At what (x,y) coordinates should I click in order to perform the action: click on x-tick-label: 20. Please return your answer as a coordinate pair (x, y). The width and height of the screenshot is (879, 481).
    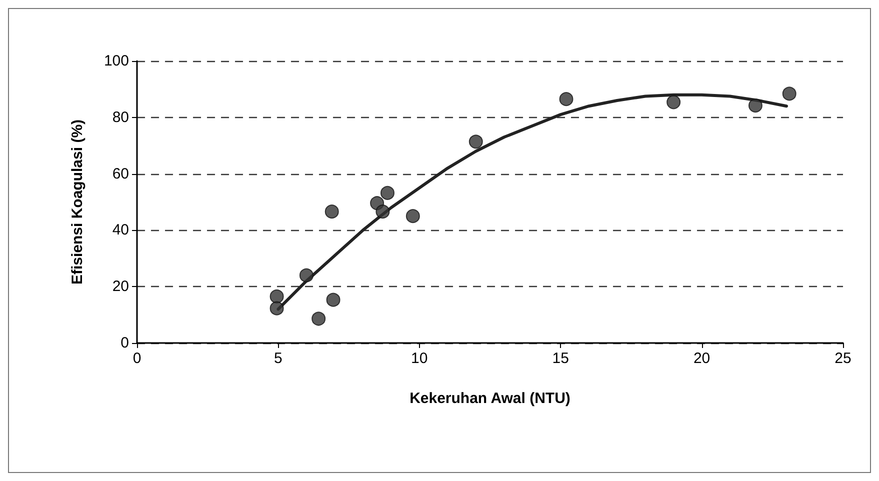
    Looking at the image, I should click on (701, 358).